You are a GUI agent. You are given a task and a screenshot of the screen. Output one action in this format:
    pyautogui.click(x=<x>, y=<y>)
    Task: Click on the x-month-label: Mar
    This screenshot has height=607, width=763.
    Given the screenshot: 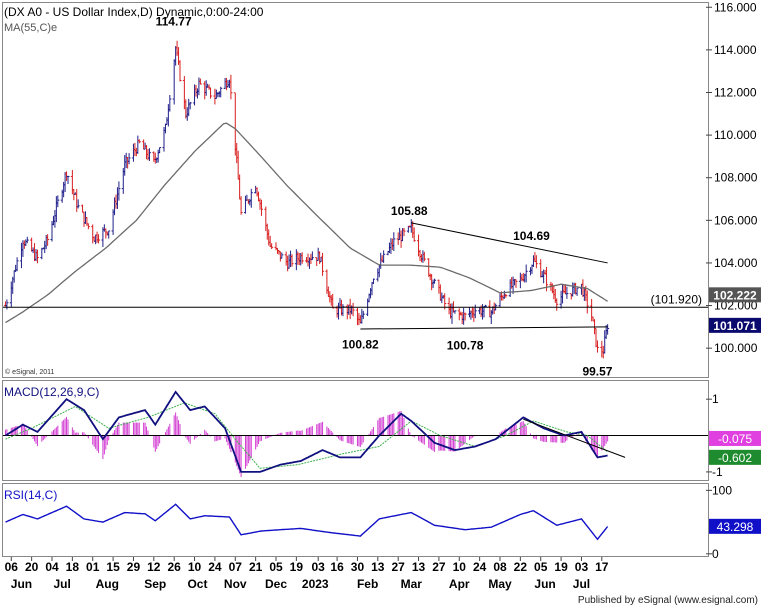 What is the action you would take?
    pyautogui.click(x=412, y=584)
    